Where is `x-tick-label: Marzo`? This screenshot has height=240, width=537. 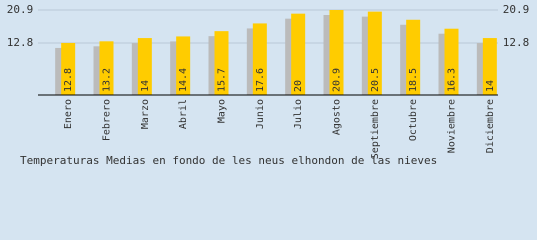 x-tick-label: Marzo is located at coordinates (145, 114).